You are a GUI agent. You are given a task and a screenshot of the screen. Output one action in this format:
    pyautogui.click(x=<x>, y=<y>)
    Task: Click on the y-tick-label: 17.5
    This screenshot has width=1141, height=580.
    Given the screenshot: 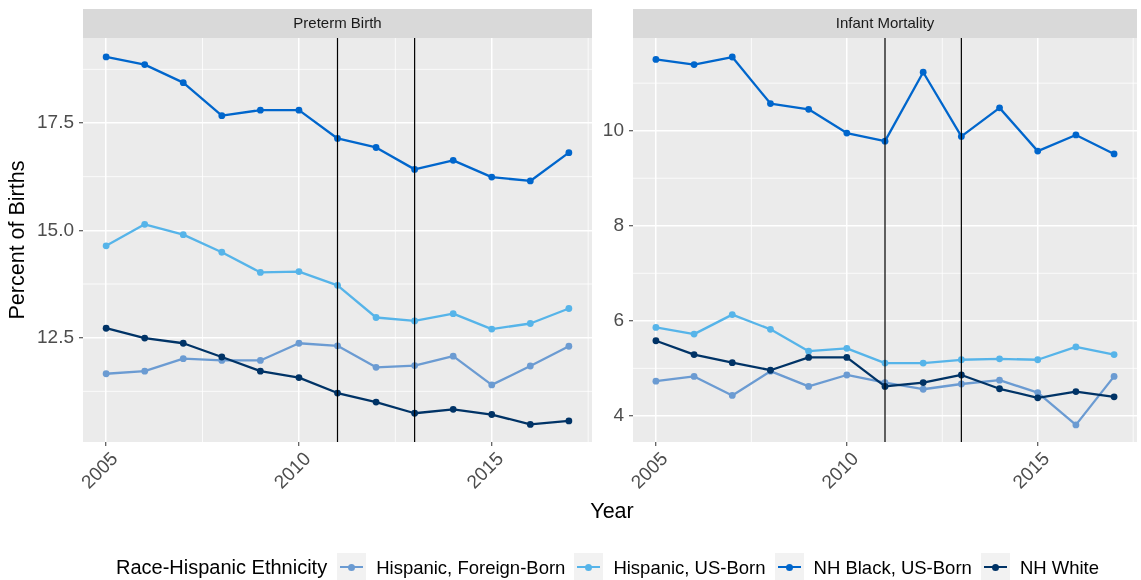 What is the action you would take?
    pyautogui.click(x=55, y=122)
    